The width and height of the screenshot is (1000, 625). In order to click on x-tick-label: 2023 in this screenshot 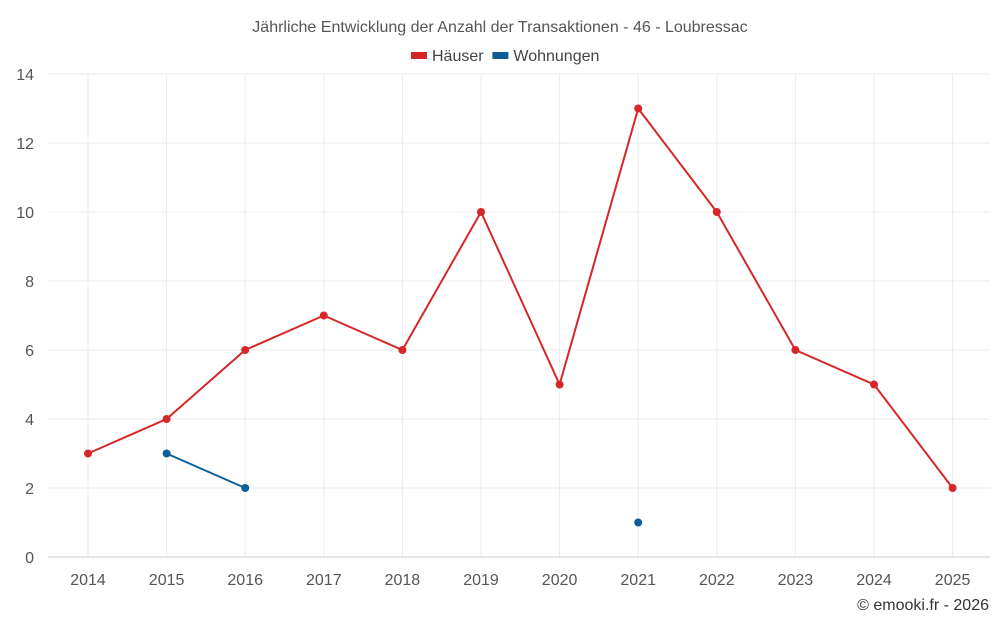, I will do `click(796, 580)`.